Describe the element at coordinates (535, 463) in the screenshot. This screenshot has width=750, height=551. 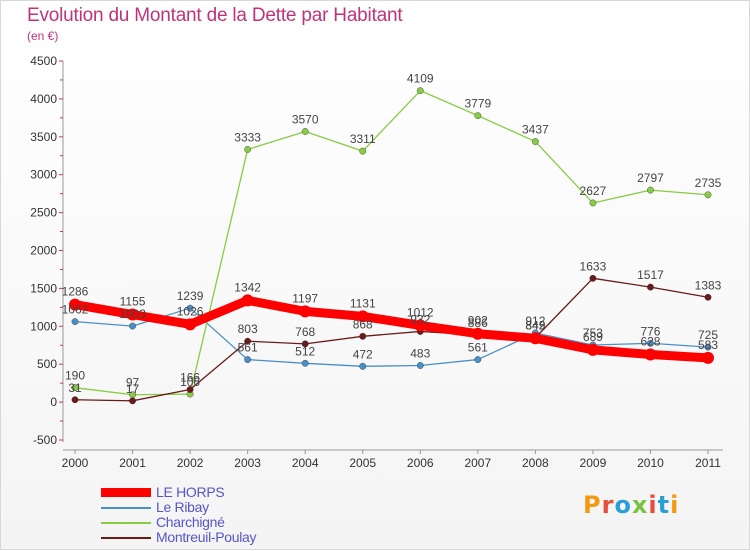
I see `x-tick-label: 2008` at that location.